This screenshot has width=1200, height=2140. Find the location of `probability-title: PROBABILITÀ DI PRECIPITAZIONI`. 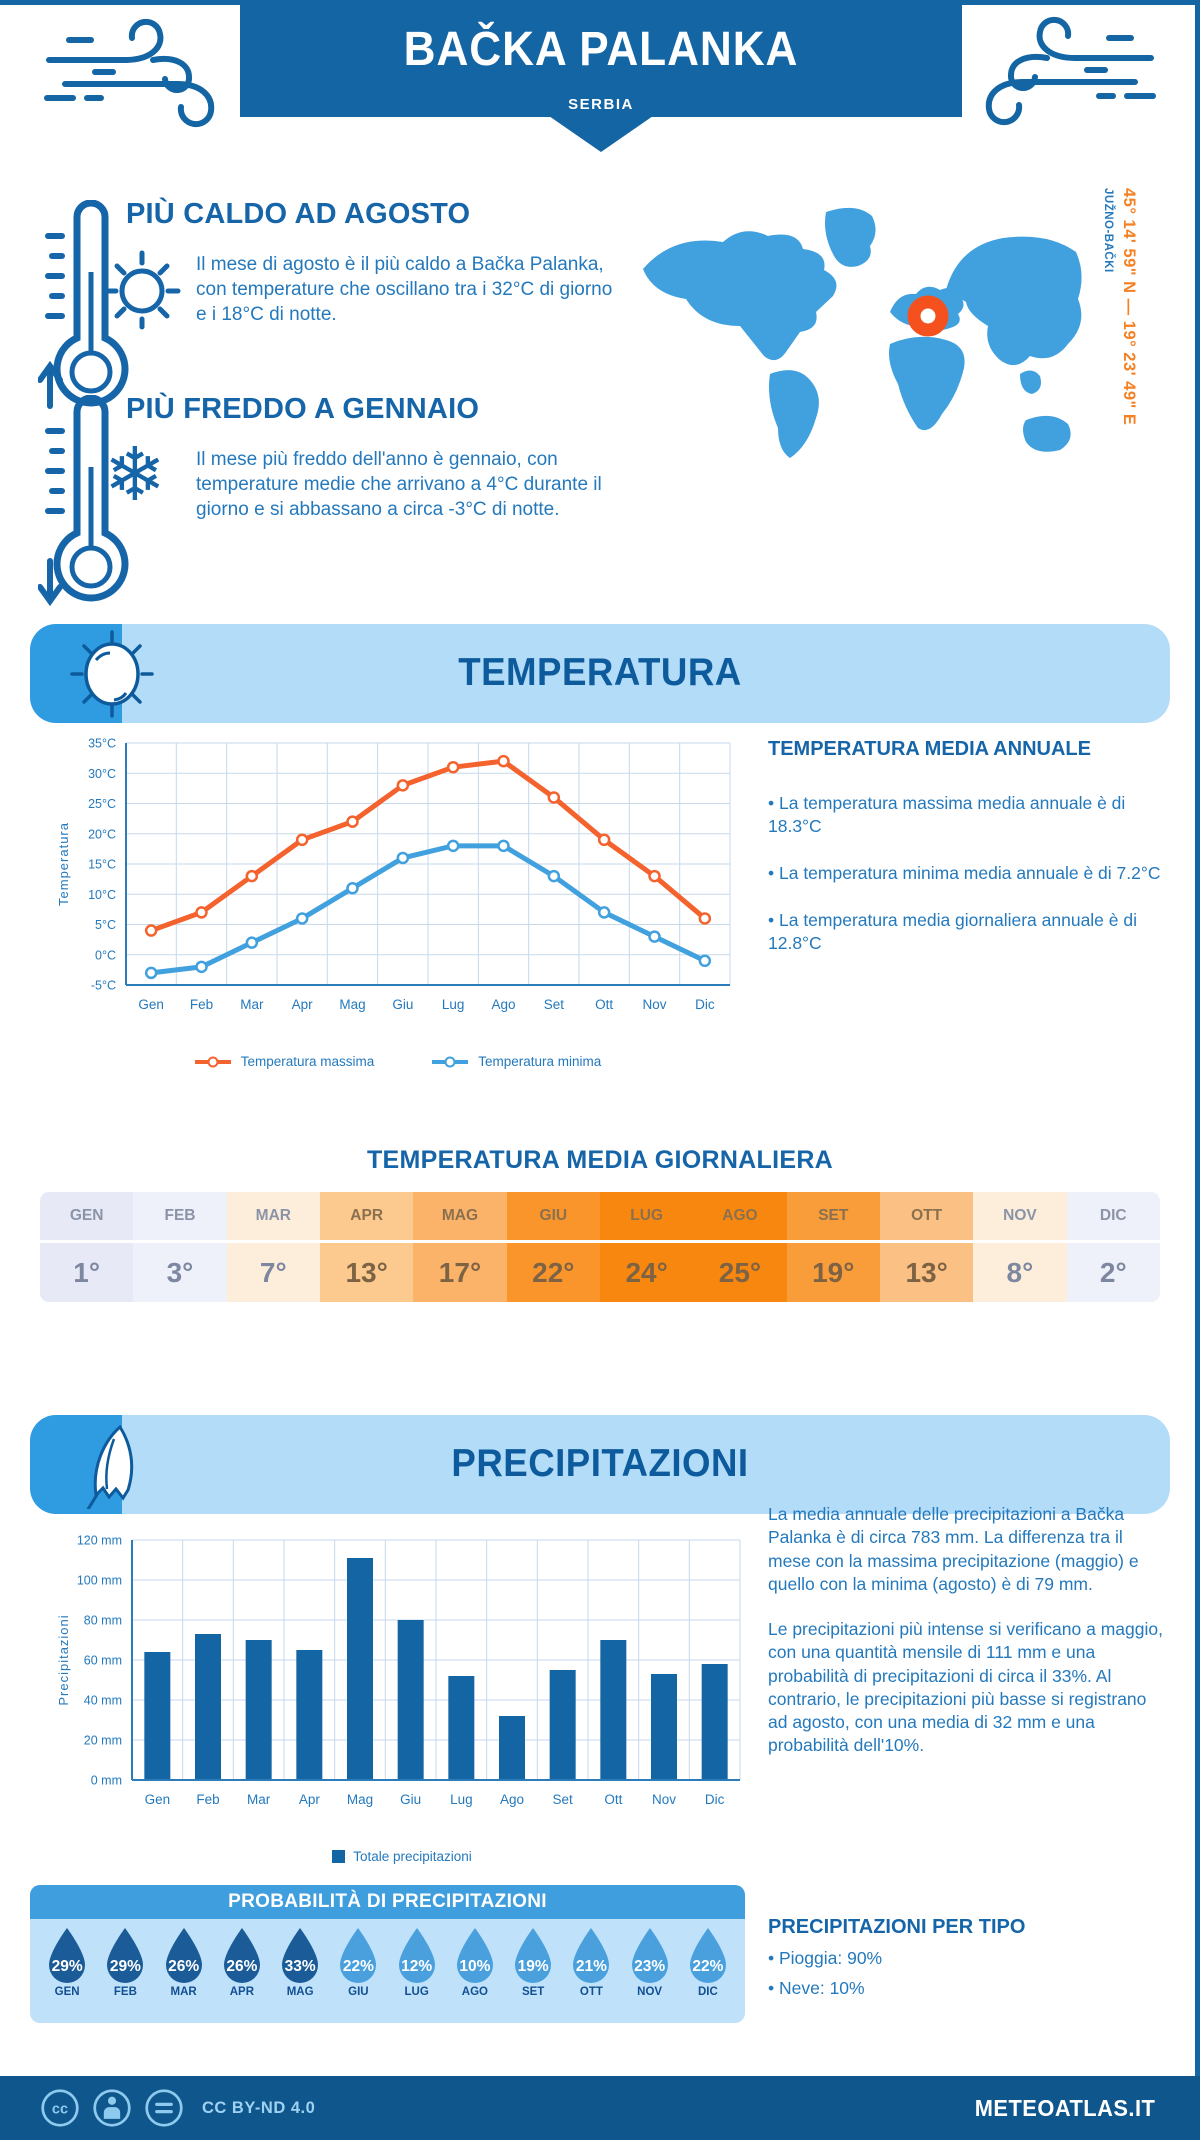

probability-title: PROBABILITÀ DI PRECIPITAZIONI is located at coordinates (387, 1902).